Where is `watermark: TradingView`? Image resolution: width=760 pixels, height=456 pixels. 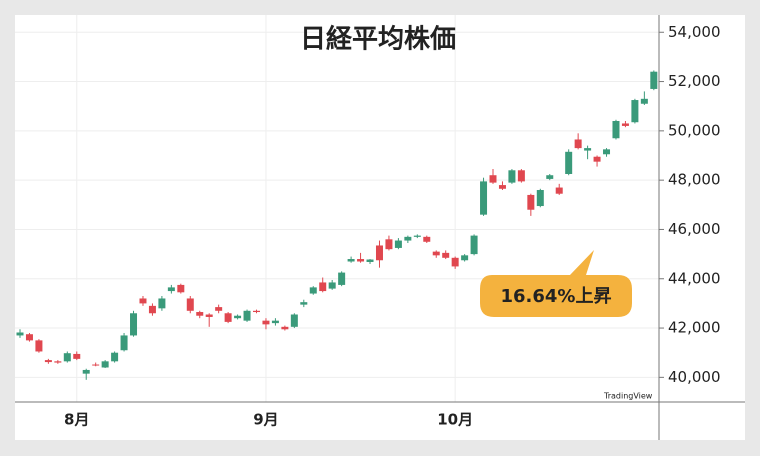 watermark: TradingView is located at coordinates (628, 396).